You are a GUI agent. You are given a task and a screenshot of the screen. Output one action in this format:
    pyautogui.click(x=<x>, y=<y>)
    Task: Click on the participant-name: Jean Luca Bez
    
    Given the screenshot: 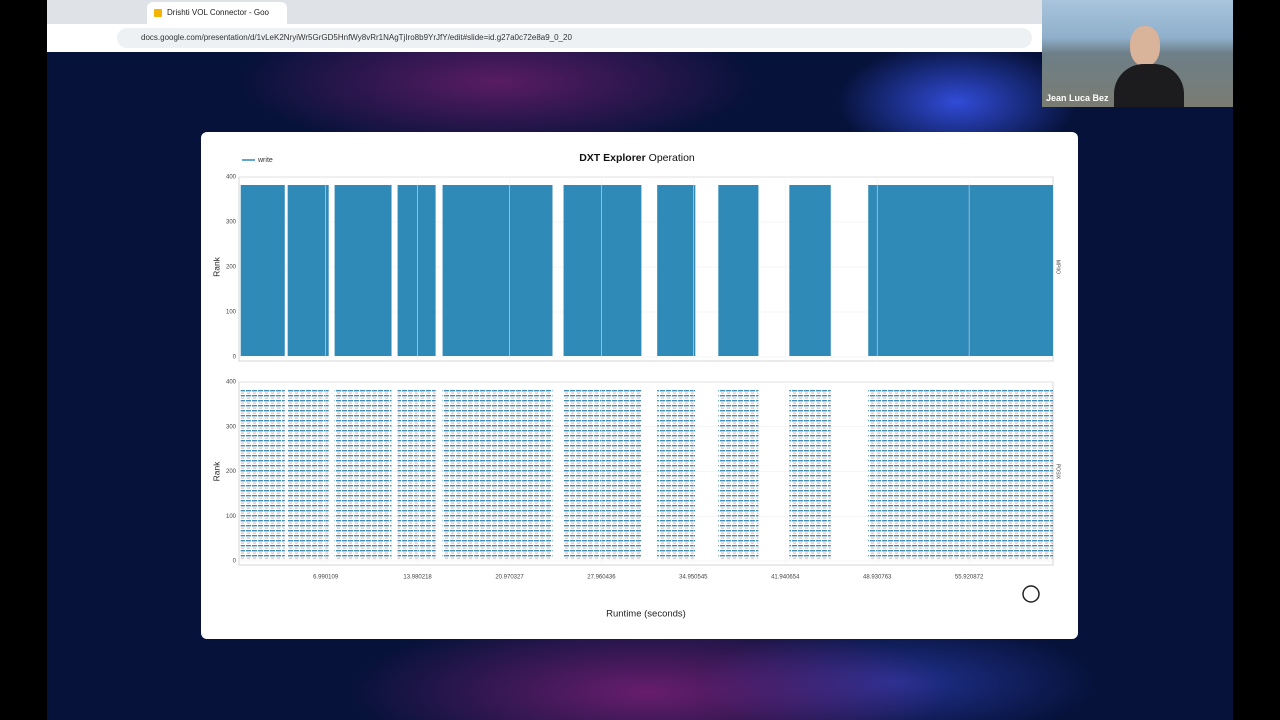 What is the action you would take?
    pyautogui.click(x=1077, y=98)
    